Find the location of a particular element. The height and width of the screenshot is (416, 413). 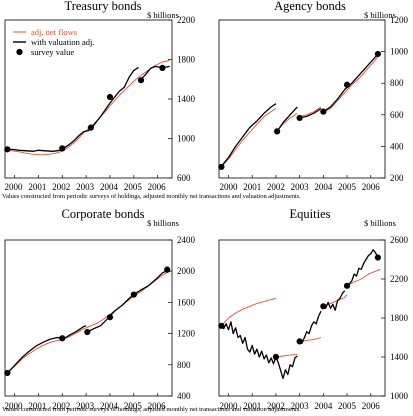

y-tick-label: 600 is located at coordinates (184, 178).